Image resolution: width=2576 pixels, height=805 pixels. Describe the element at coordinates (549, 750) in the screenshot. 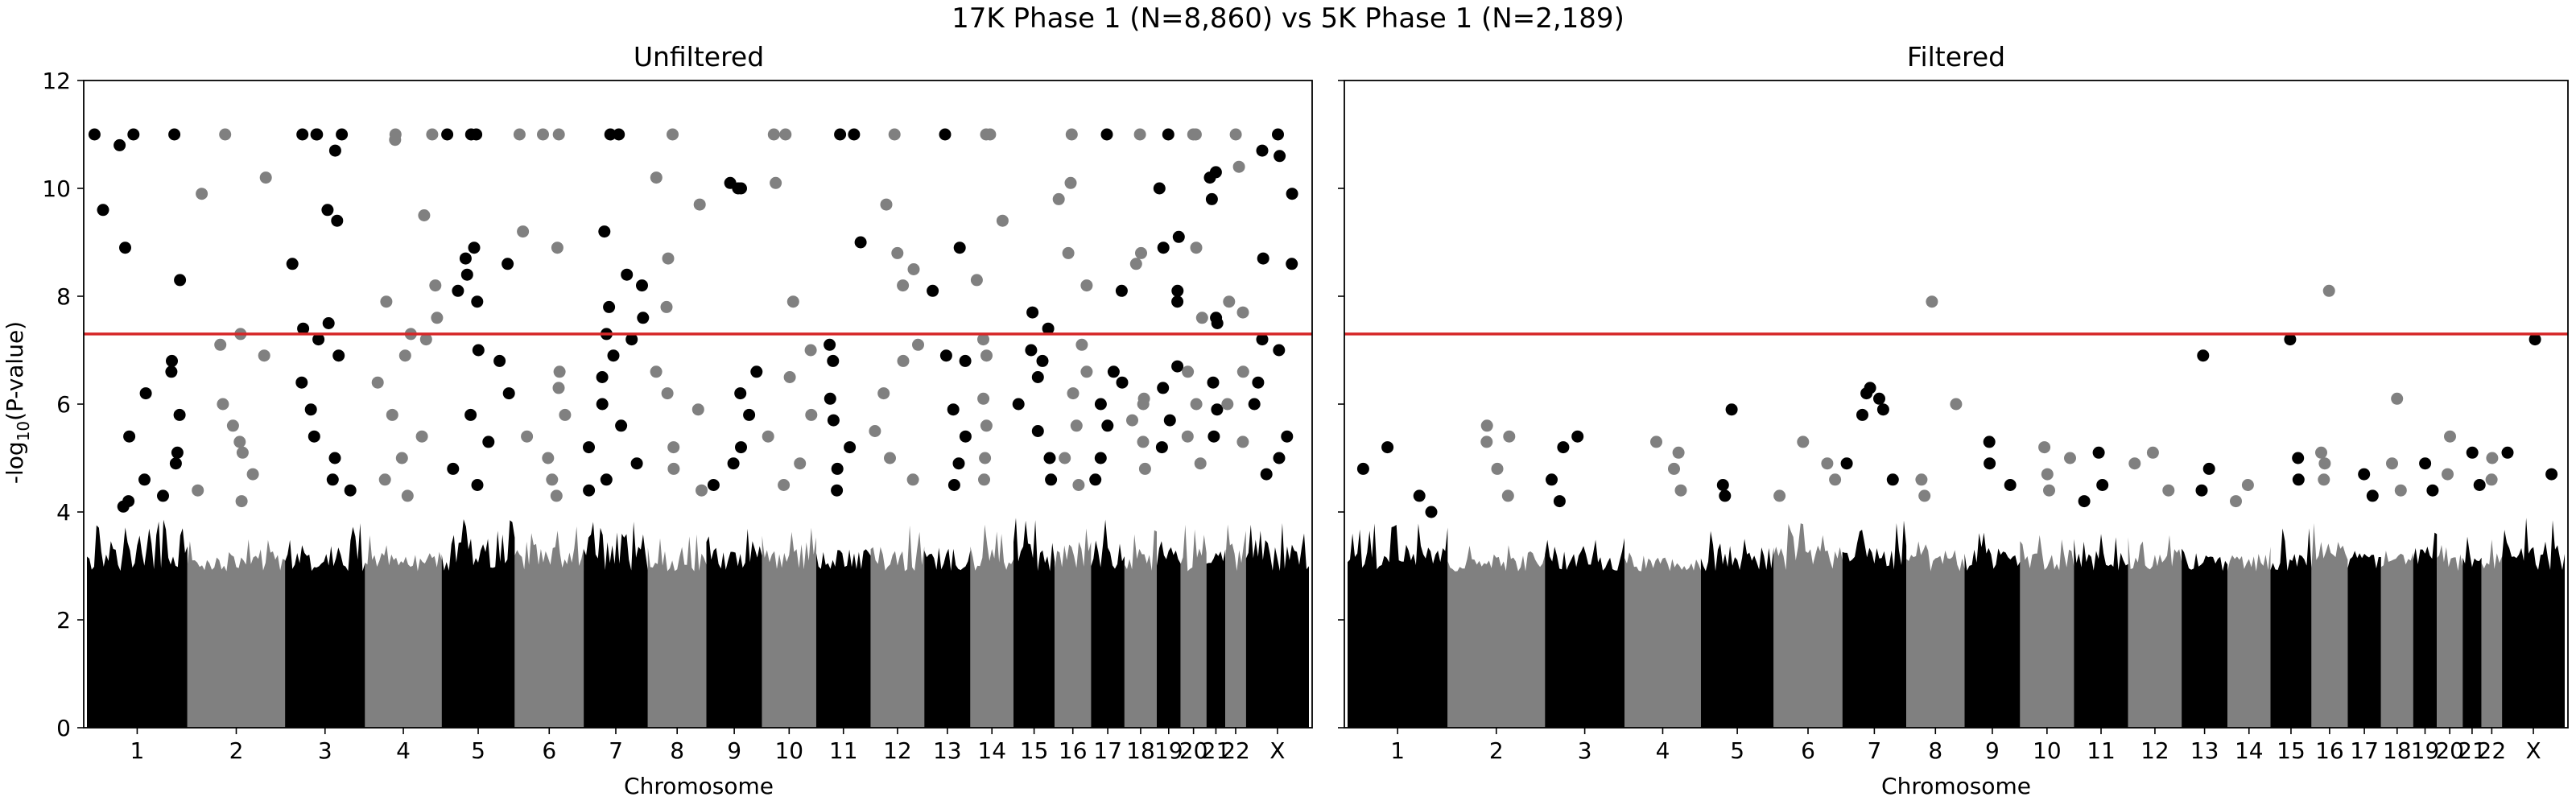

I see `x-tick-label: 6` at that location.